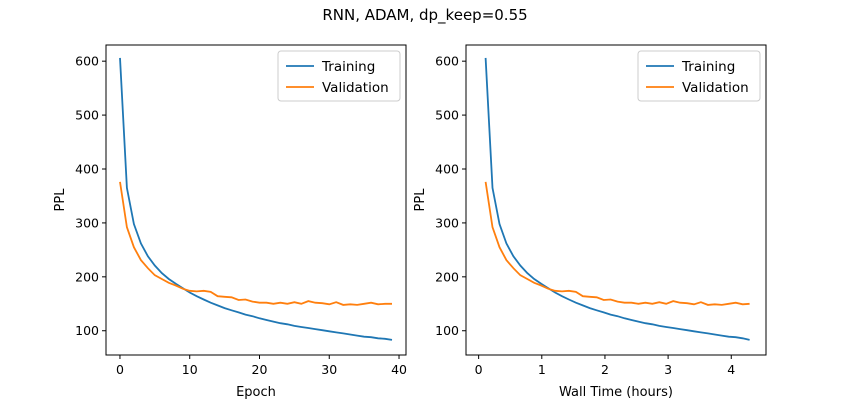 This screenshot has height=400, width=850. What do you see at coordinates (329, 369) in the screenshot?
I see `x-tick-label: 30` at bounding box center [329, 369].